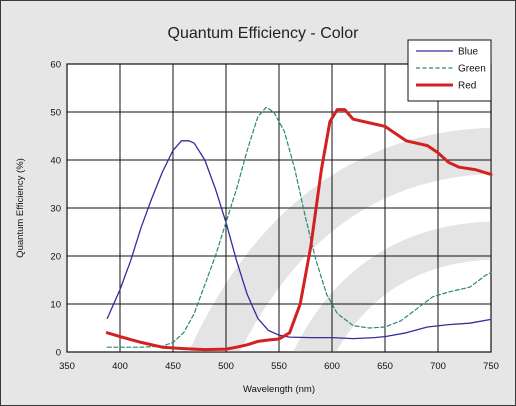 This screenshot has width=516, height=406. What do you see at coordinates (55, 113) in the screenshot?
I see `y-tick-label: 50` at bounding box center [55, 113].